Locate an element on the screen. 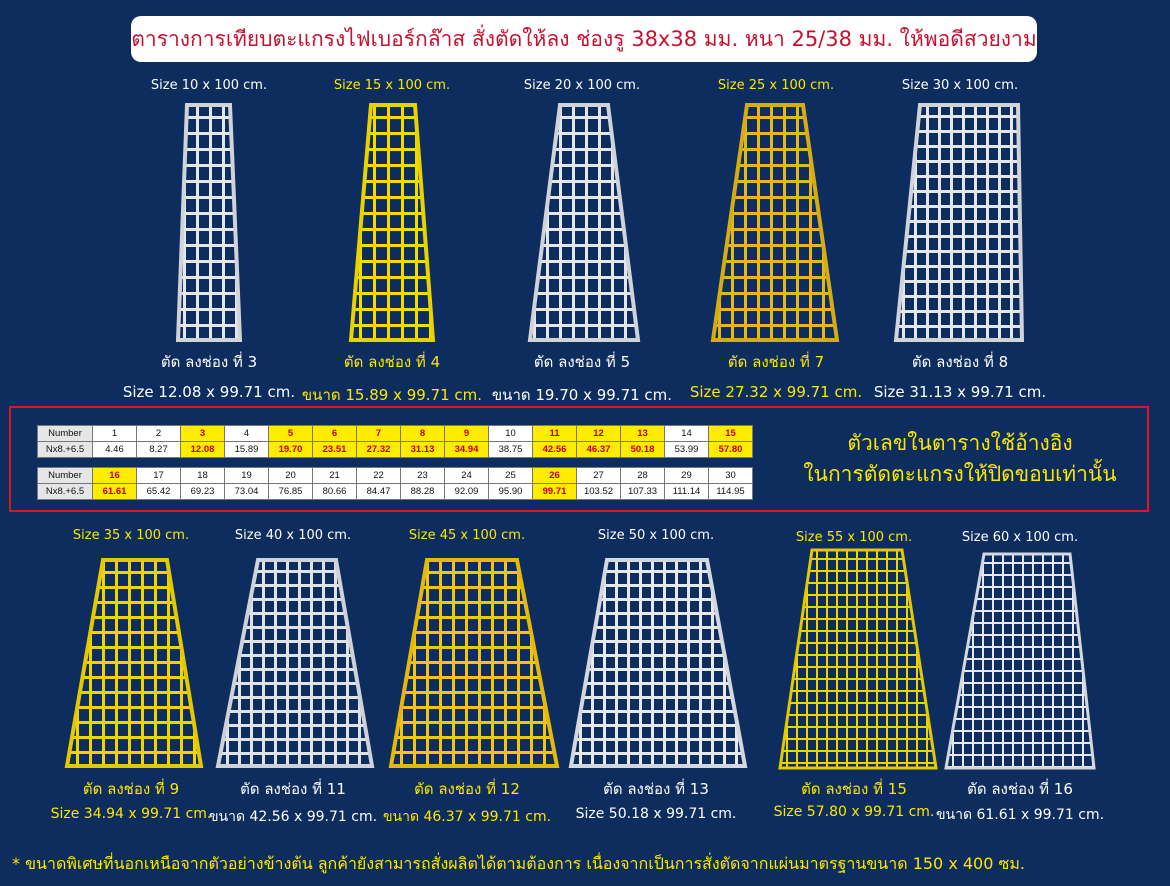 This screenshot has height=886, width=1170. table-cell: 57.80 is located at coordinates (730, 449).